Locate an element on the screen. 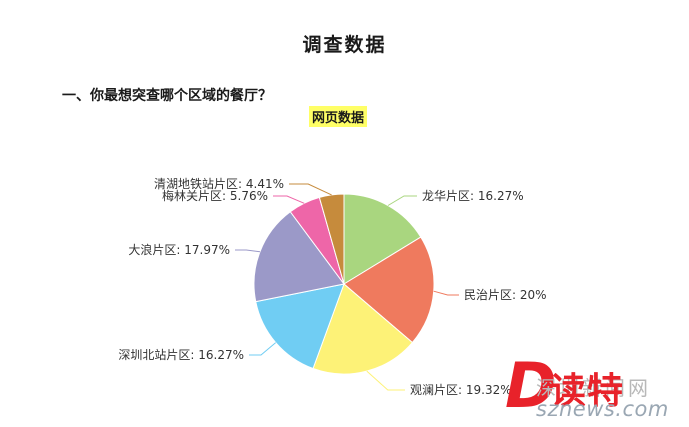  slice-label: 观澜片区: 19.32% is located at coordinates (461, 390).